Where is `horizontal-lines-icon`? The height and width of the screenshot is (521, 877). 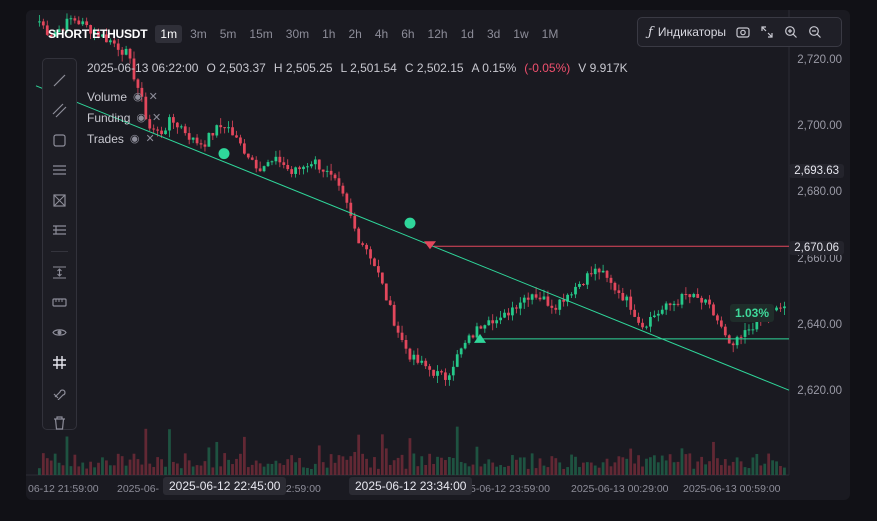
horizontal-lines-icon is located at coordinates (59, 170).